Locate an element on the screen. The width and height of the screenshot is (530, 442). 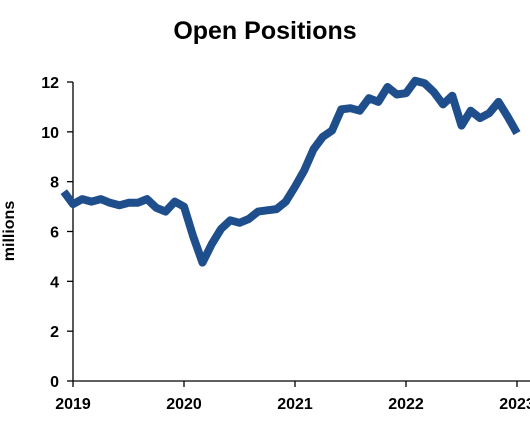
y-tick-label: 4 is located at coordinates (54, 282).